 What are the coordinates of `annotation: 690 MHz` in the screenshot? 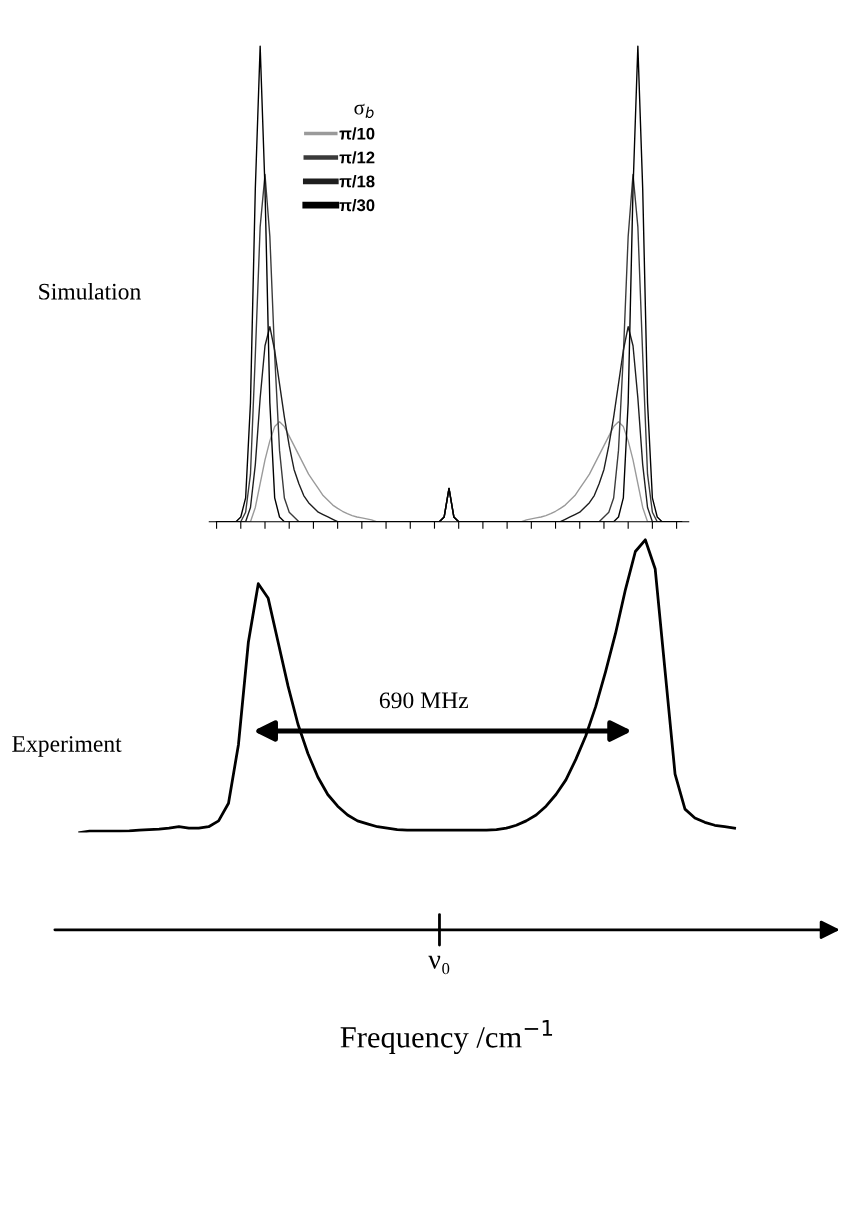 It's located at (424, 700).